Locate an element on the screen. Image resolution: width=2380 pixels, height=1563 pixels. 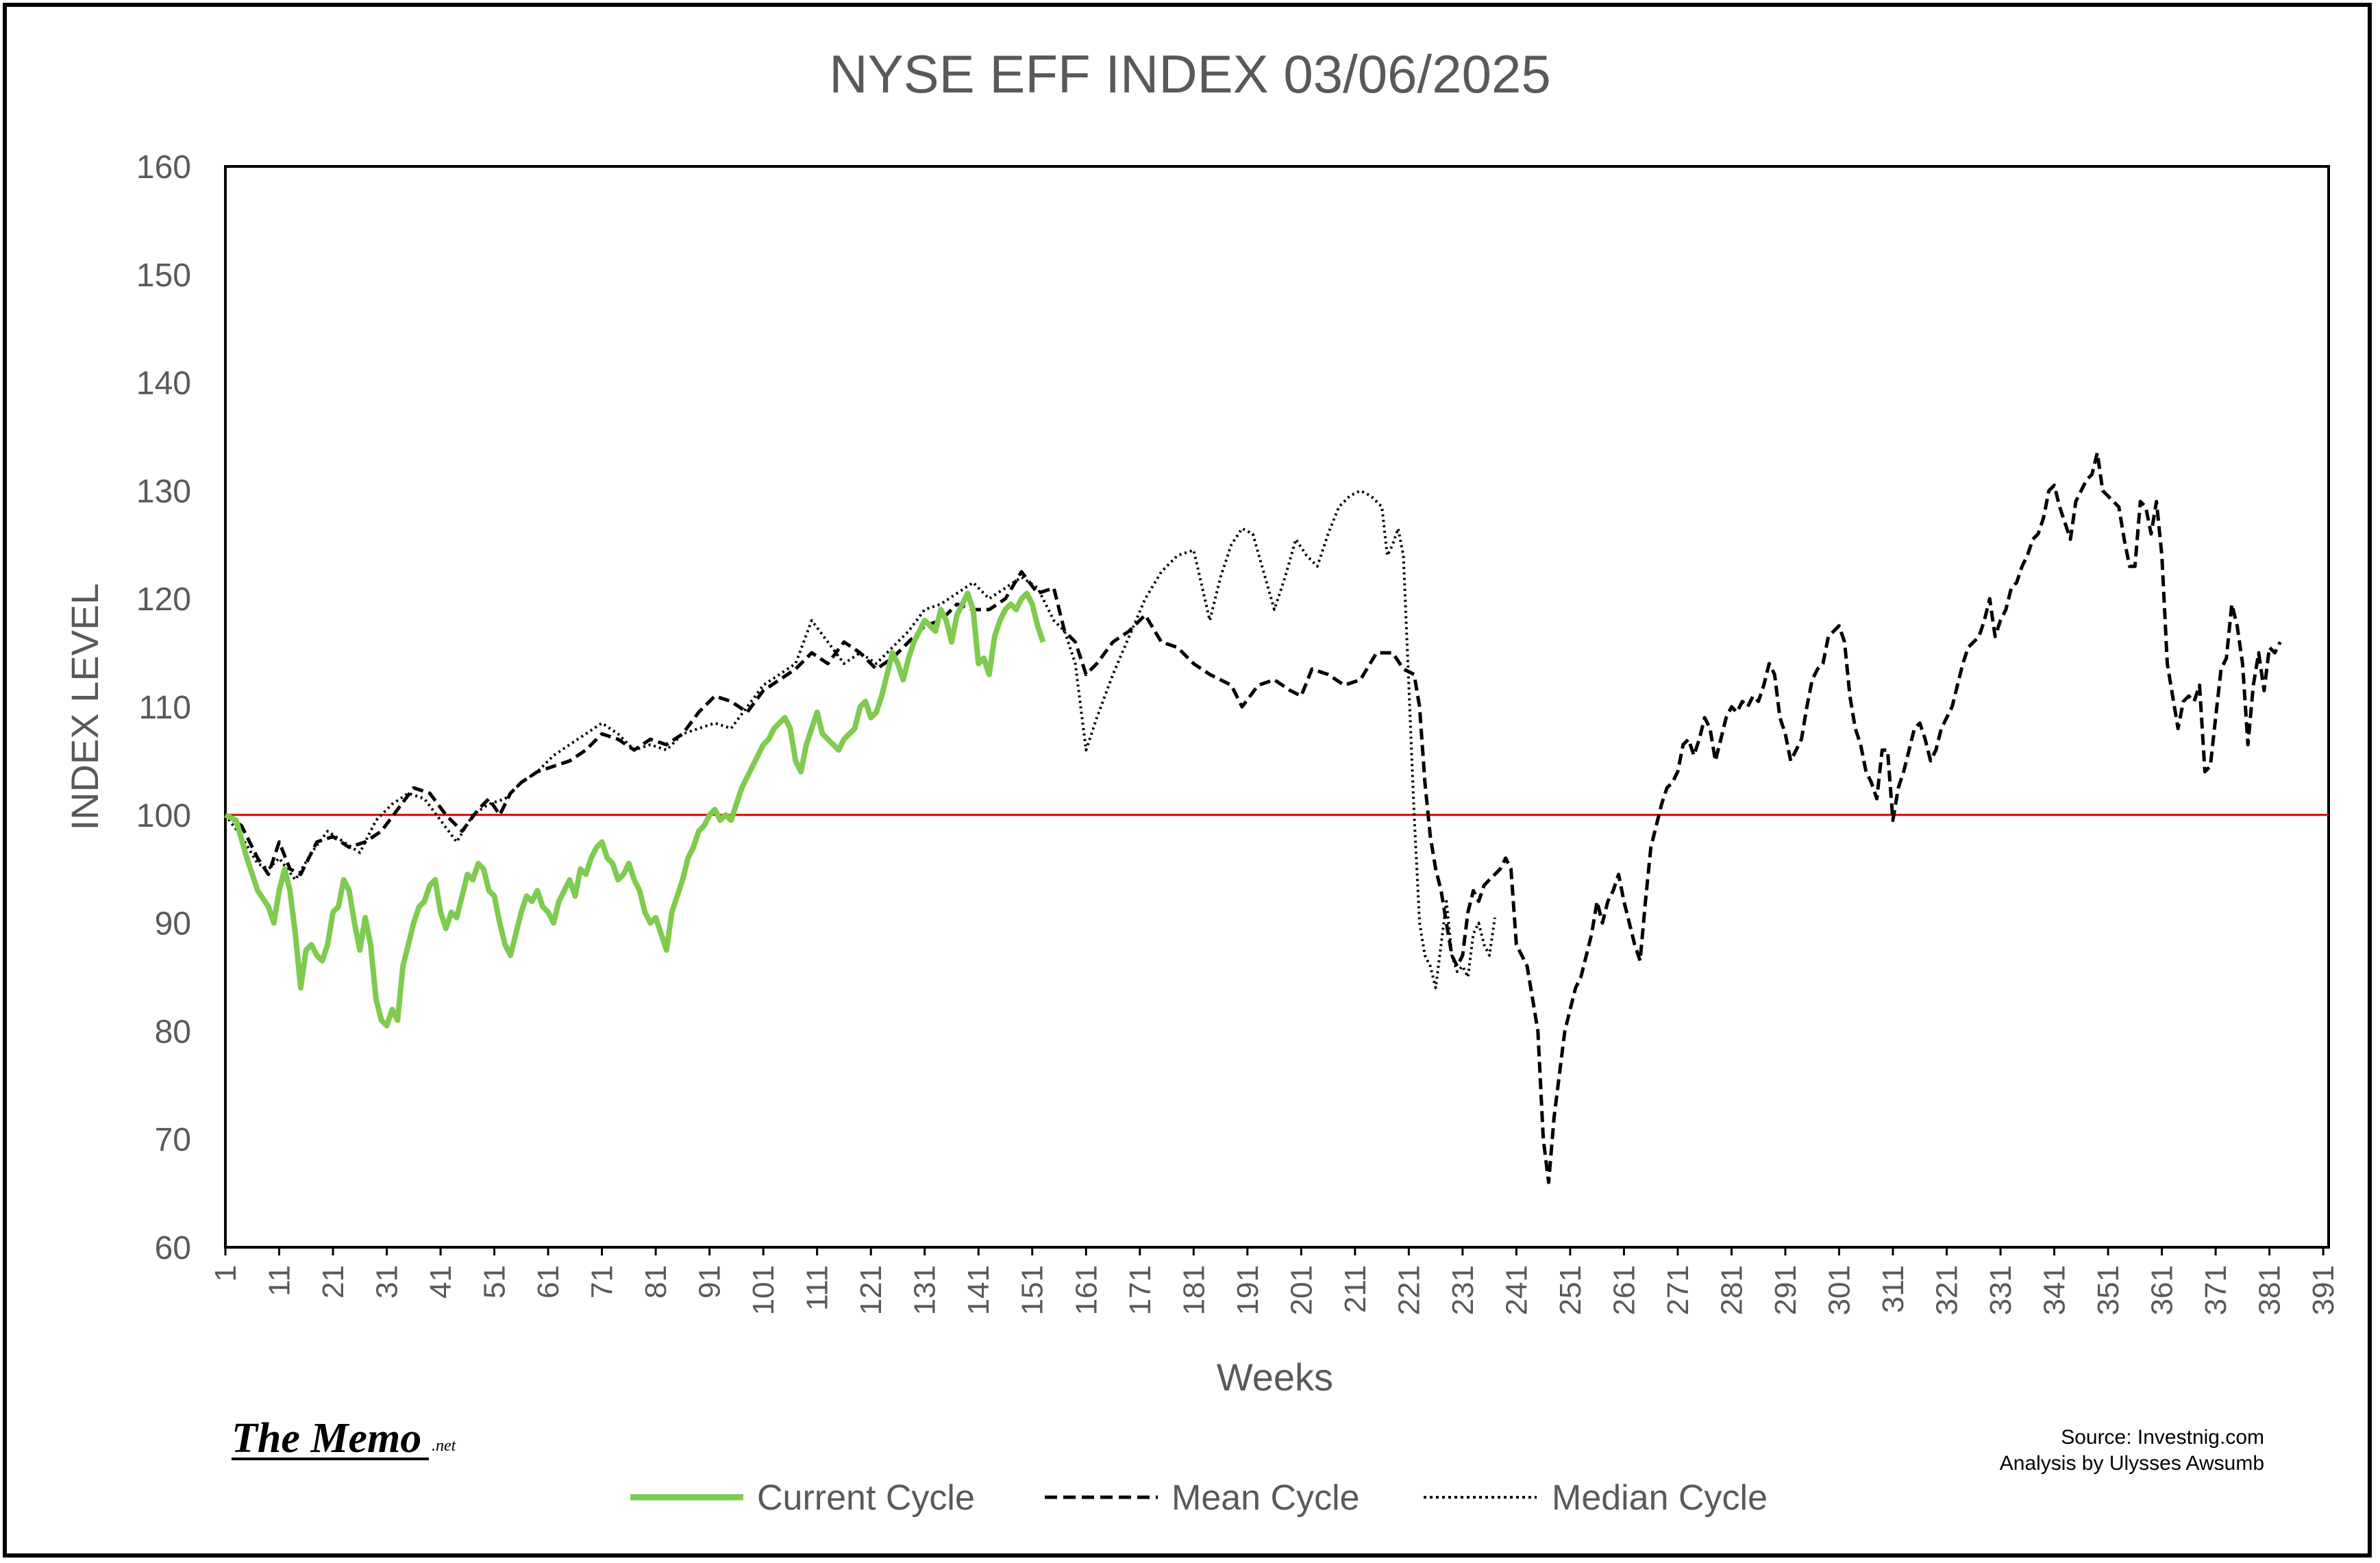
analysis-line: Analysis by Ulysses Awsumb is located at coordinates (2132, 1463).